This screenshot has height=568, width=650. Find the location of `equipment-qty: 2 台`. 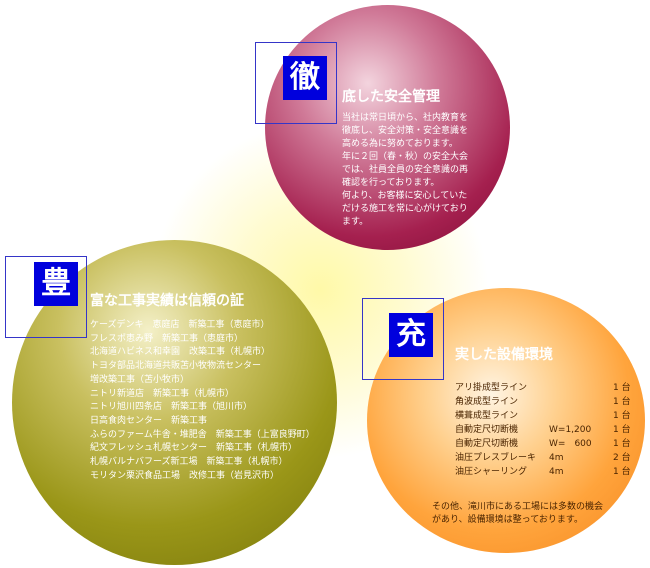

equipment-qty: 2 台 is located at coordinates (622, 458).